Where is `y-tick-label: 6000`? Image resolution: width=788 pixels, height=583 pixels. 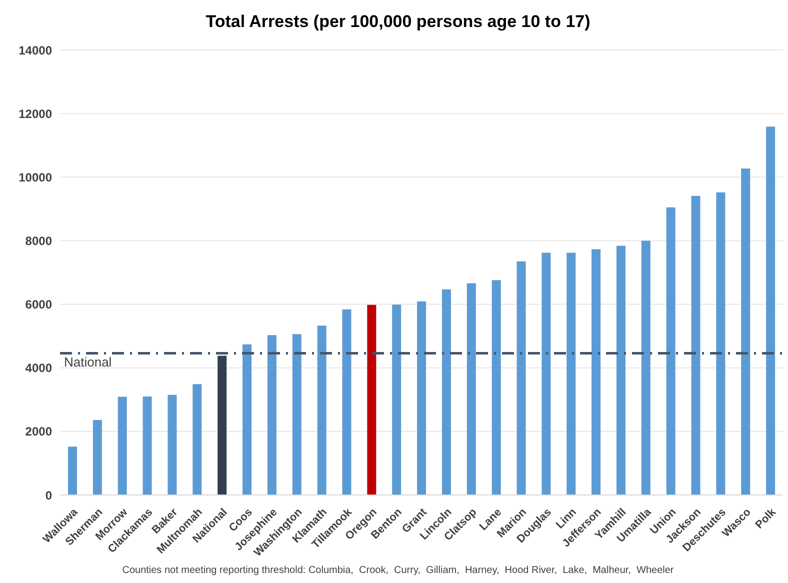 y-tick-label: 6000 is located at coordinates (38, 305).